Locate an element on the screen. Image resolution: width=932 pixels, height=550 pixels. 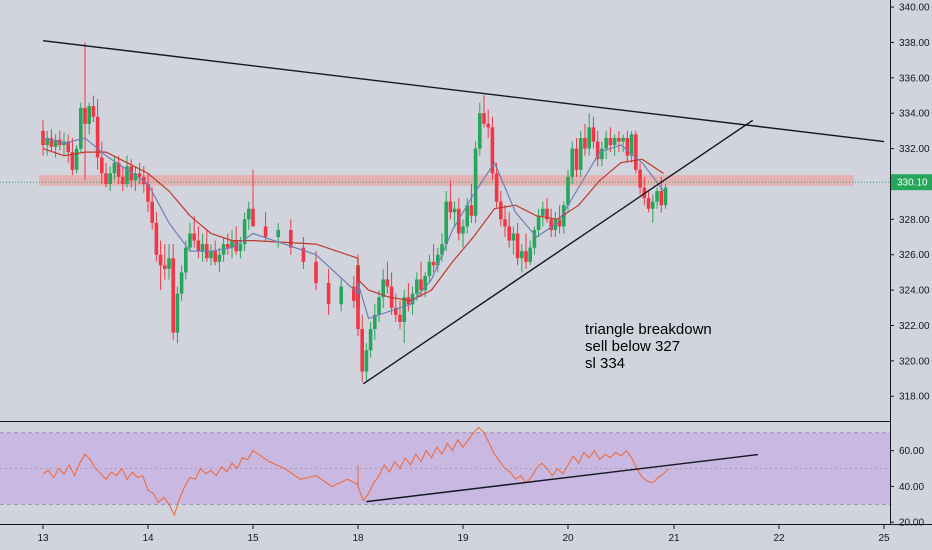
price-axis-tick-label: 334.00 is located at coordinates (914, 114).